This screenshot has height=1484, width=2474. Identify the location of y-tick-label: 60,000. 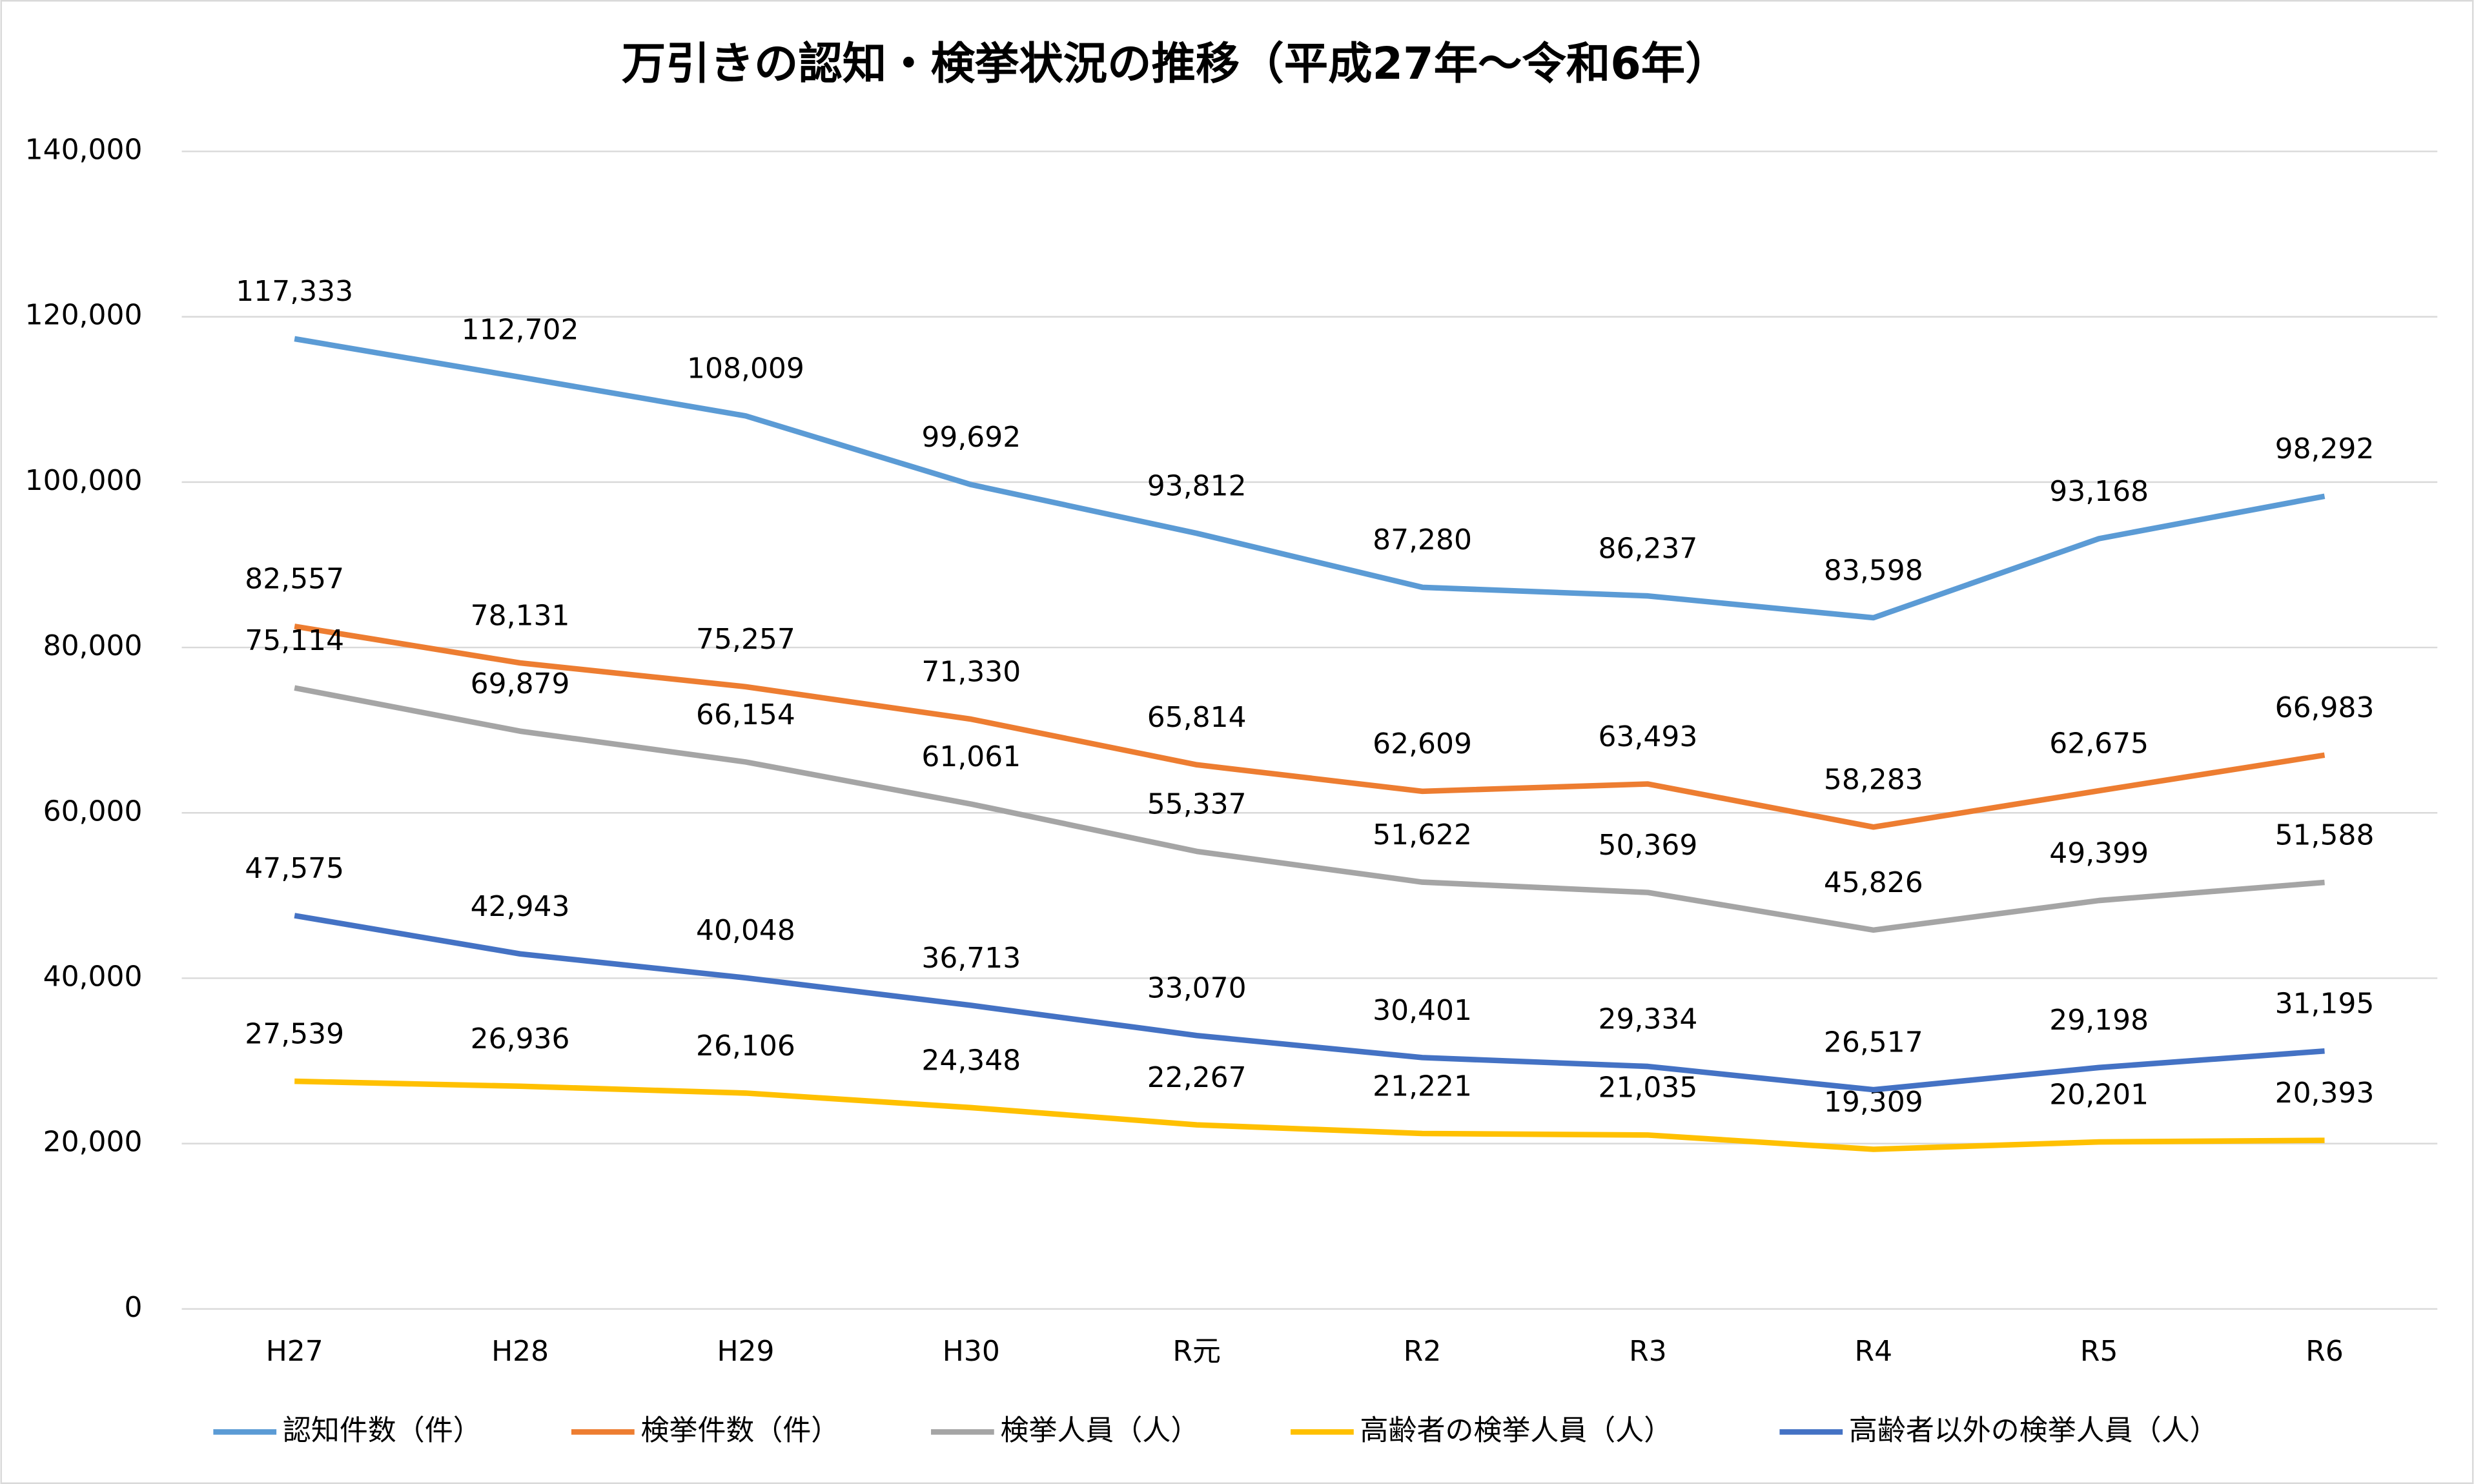
(93, 811).